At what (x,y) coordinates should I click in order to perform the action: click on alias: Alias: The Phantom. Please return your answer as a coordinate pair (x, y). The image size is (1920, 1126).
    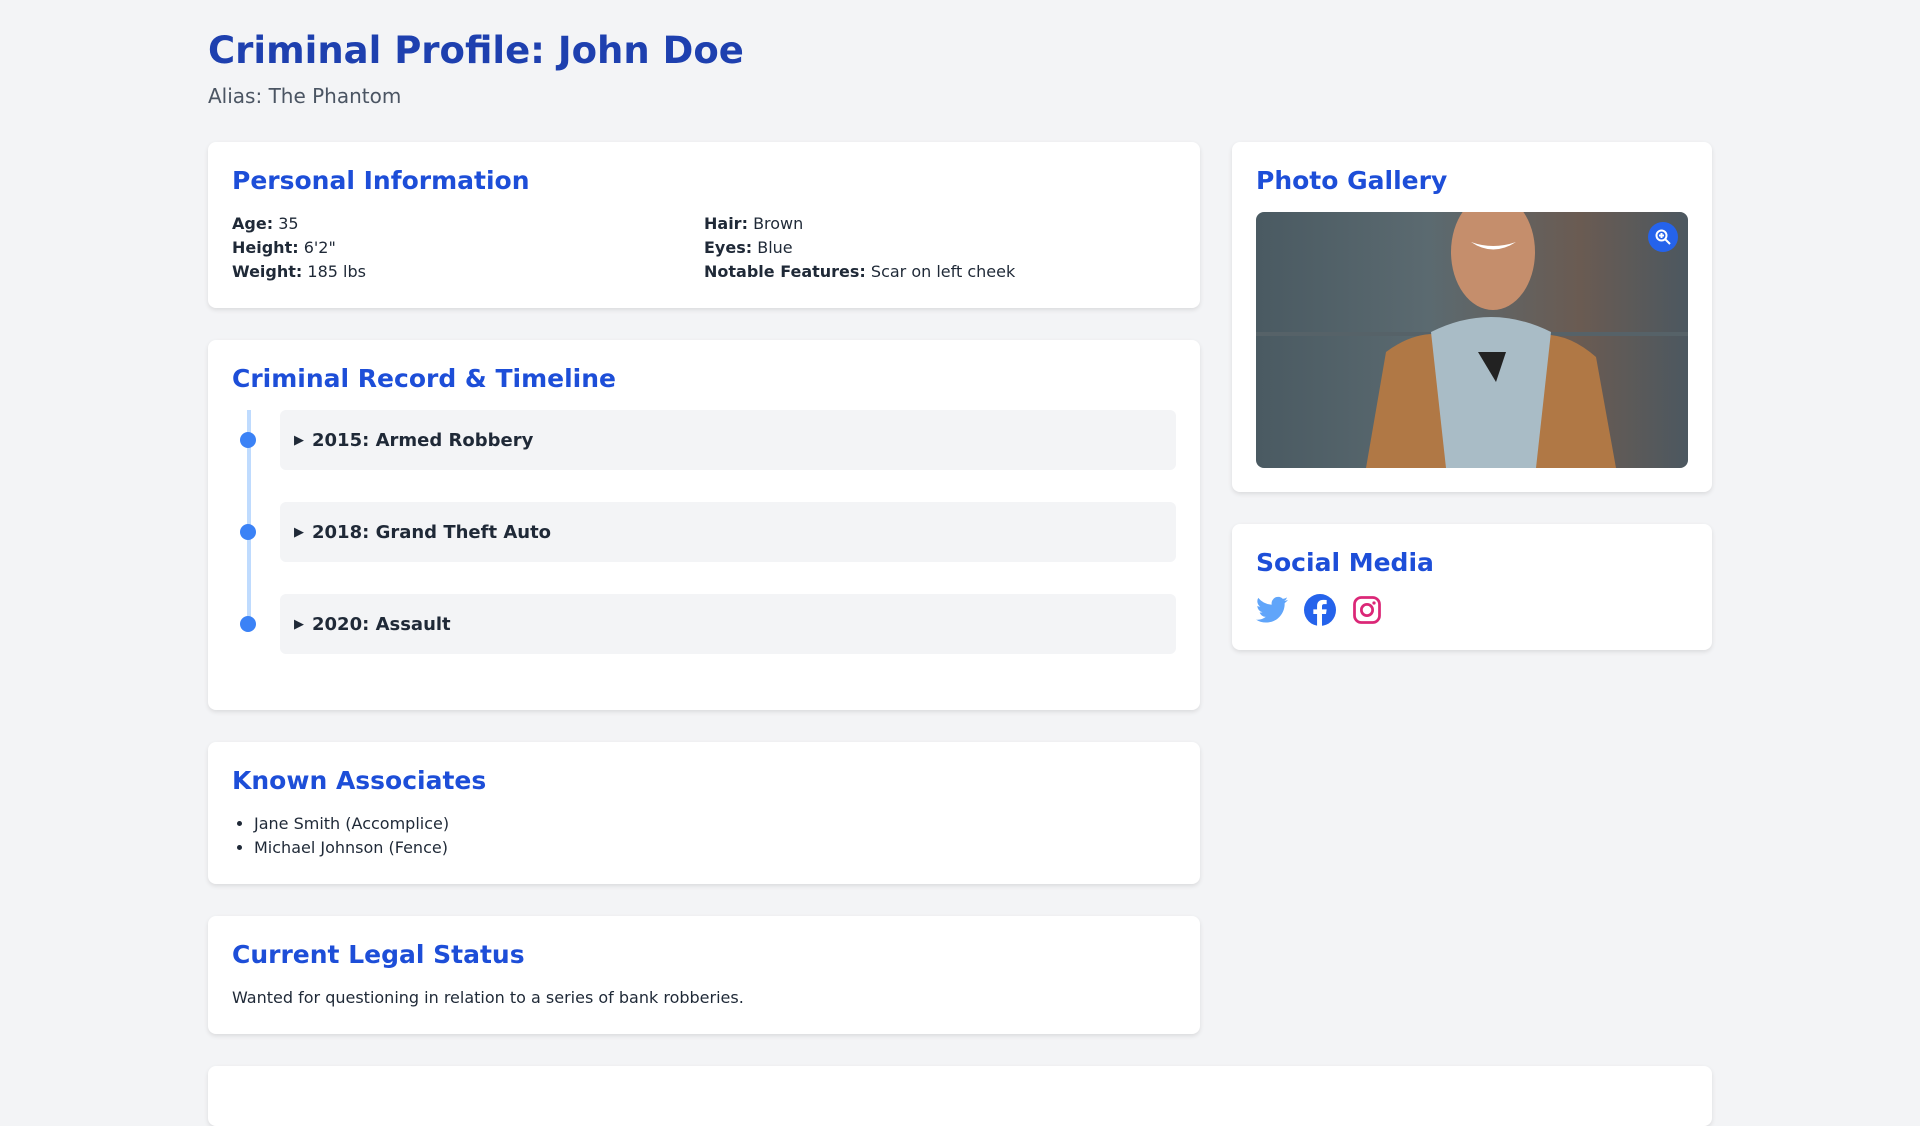
    Looking at the image, I should click on (305, 96).